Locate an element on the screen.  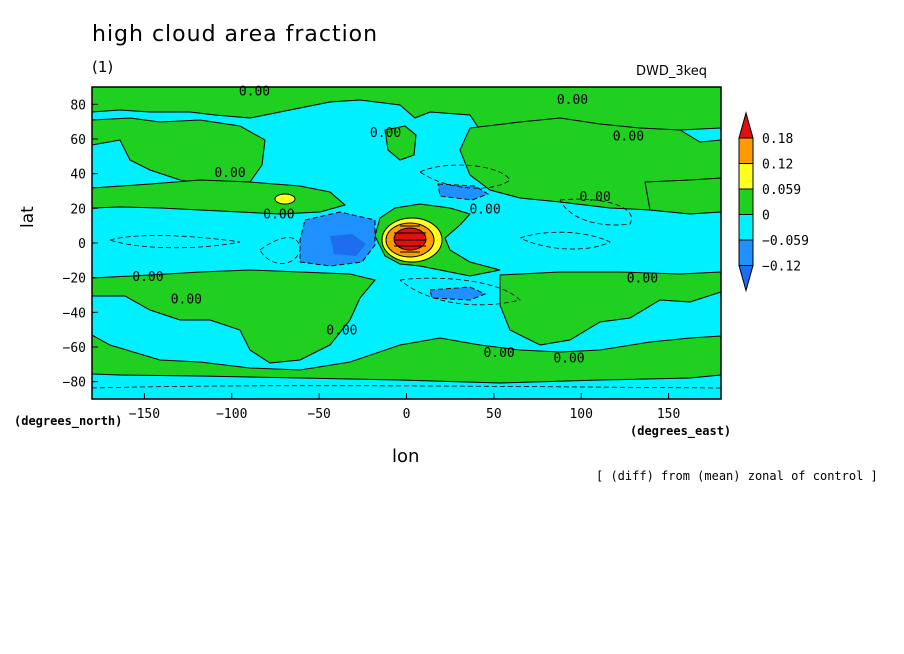
colorbar-label: 0.059 is located at coordinates (781, 190).